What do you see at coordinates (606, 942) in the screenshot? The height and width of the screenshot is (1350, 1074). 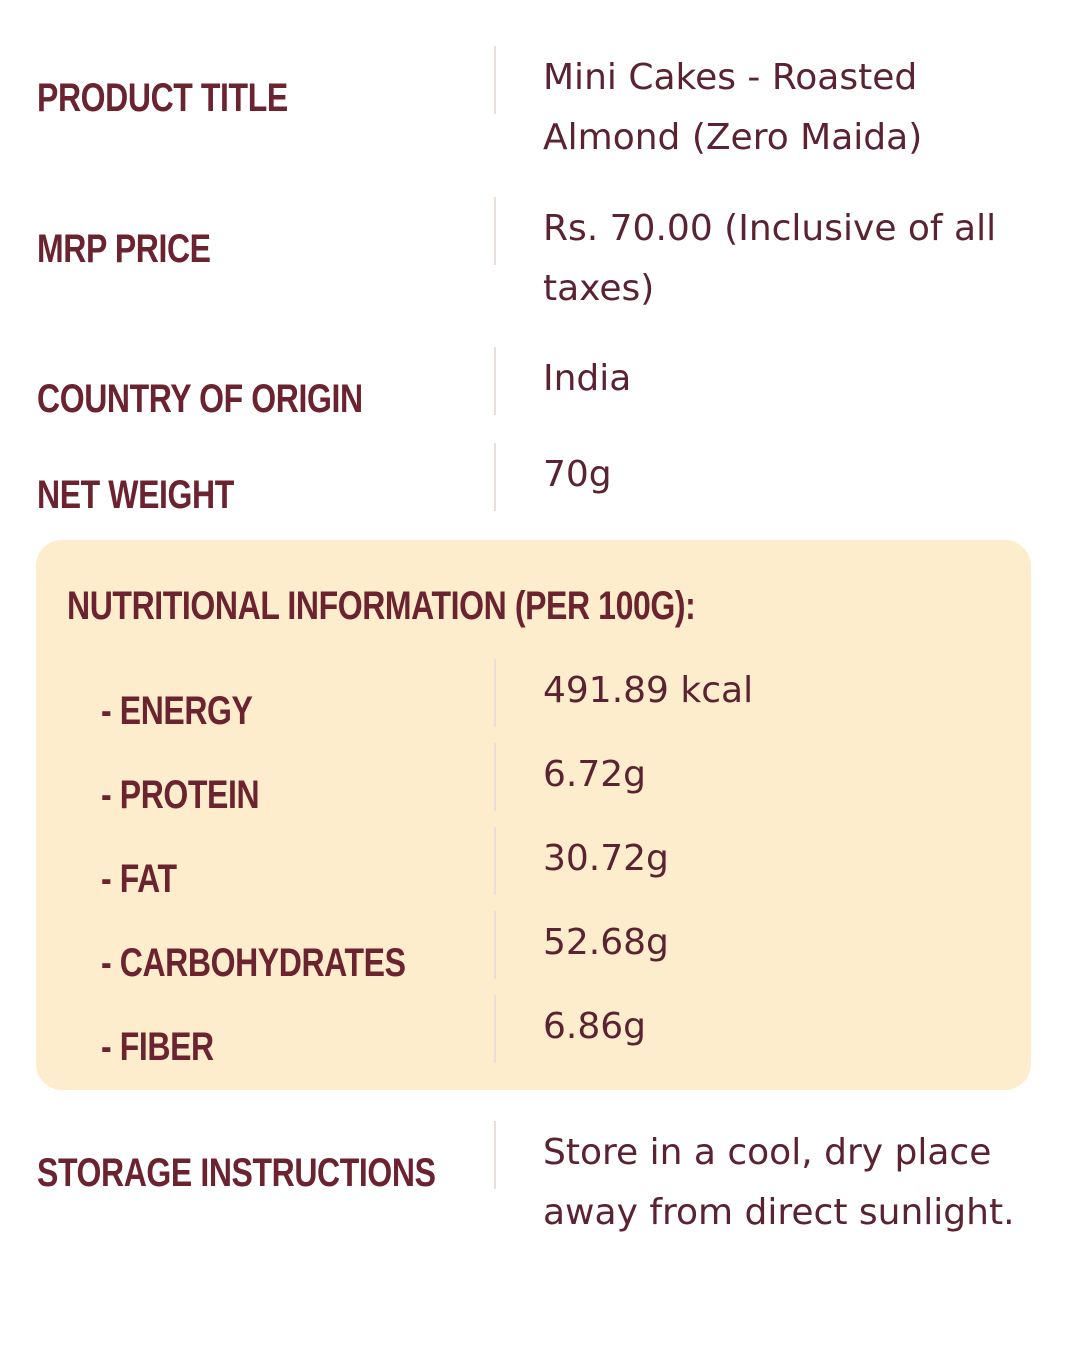 I see `row-value: 52.68g` at bounding box center [606, 942].